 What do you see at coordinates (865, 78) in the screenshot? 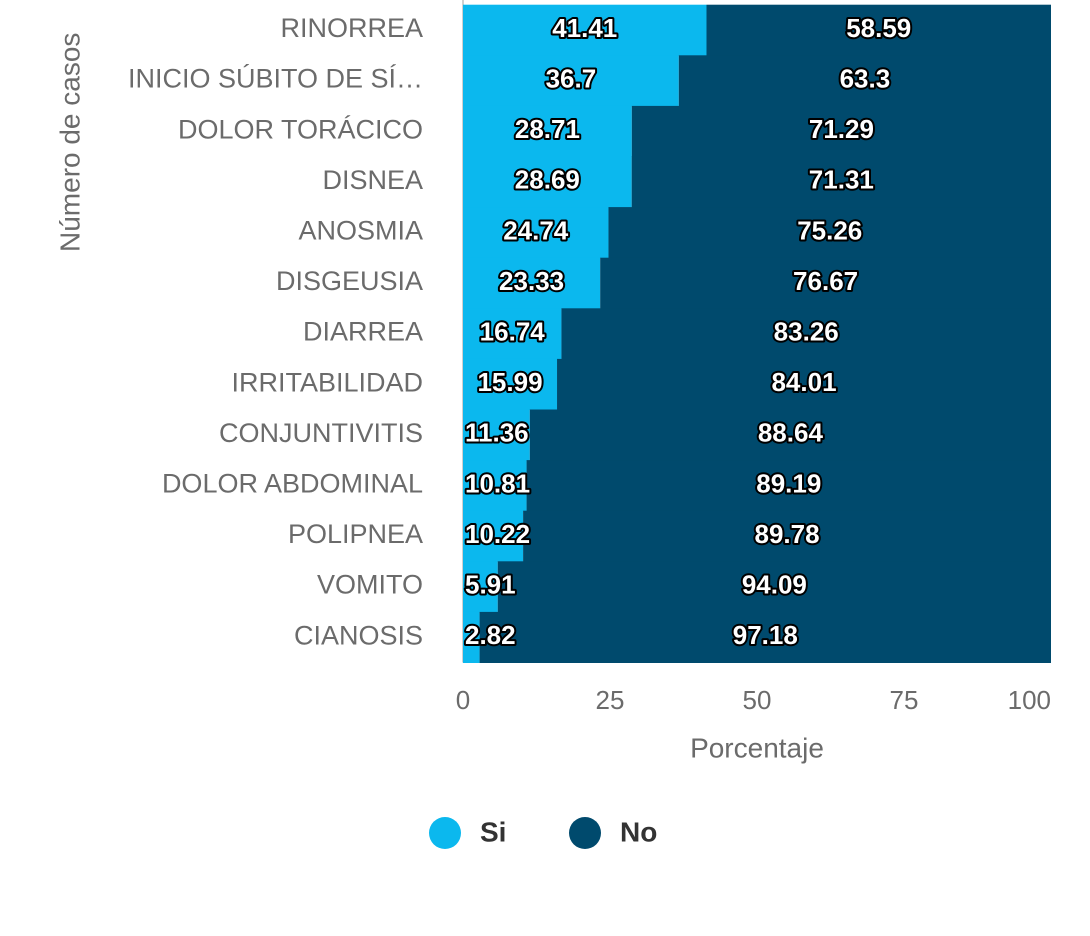
I see `value-label: 63.3` at bounding box center [865, 78].